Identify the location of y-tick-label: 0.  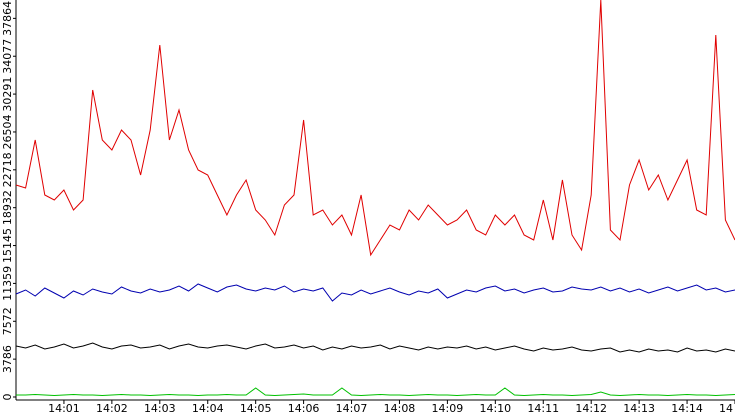
(7, 397).